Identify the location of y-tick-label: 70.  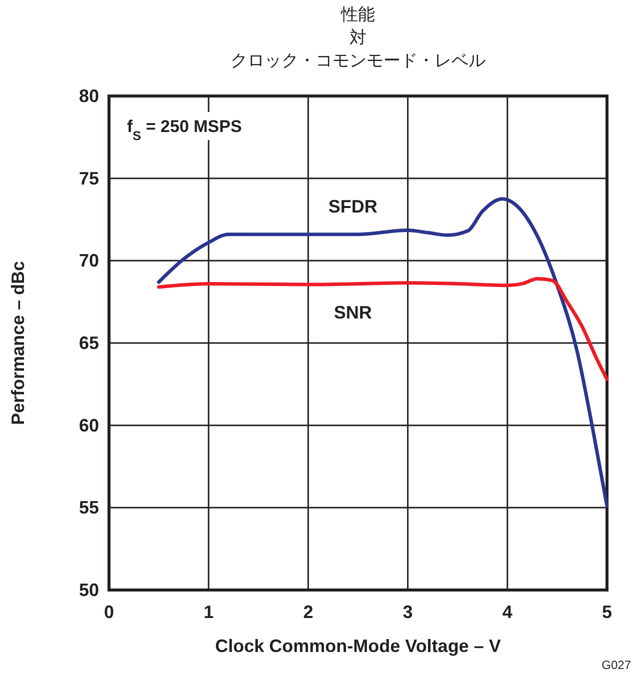
(88, 260).